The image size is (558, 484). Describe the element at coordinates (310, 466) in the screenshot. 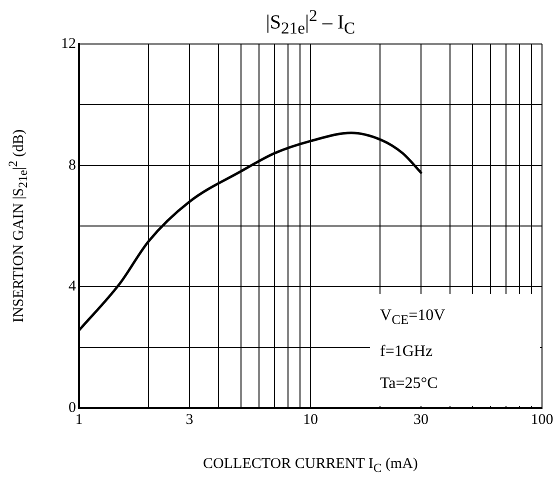

I see `x-axis-title: COLLECTOR CURRENT I$_{C}$ (mA)` at that location.